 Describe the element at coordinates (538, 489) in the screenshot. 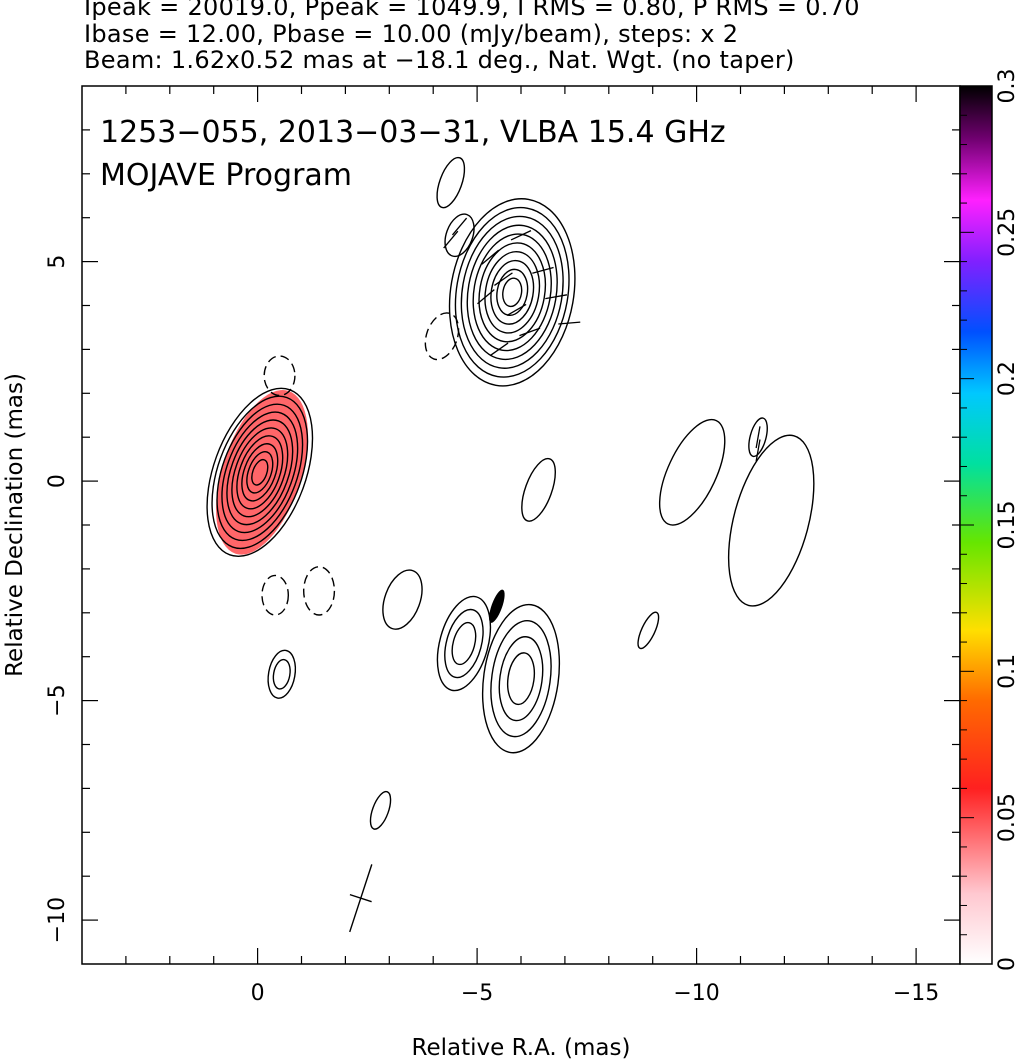

I see `contour-blob-mid` at that location.